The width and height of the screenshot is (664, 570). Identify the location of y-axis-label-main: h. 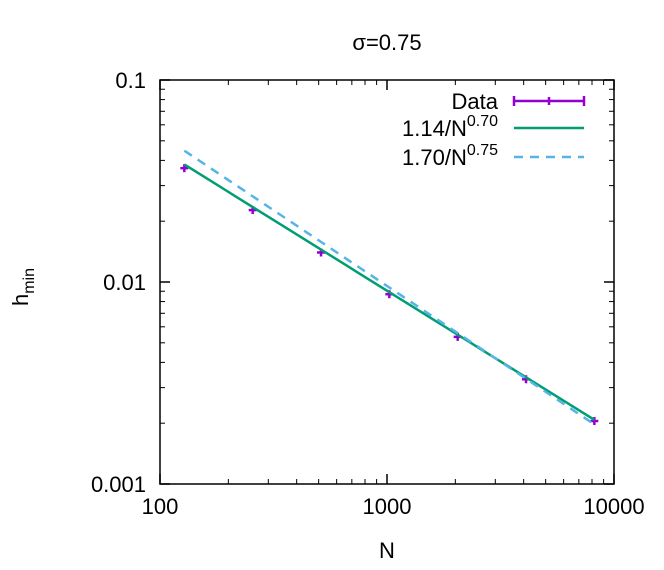
(20, 300).